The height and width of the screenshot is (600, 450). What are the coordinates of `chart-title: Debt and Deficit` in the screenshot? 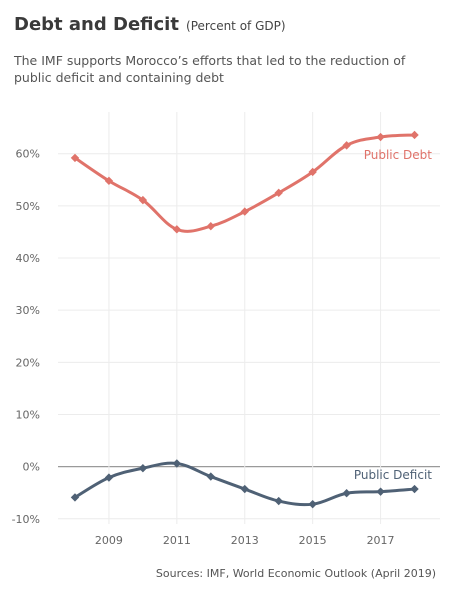 It's located at (96, 24).